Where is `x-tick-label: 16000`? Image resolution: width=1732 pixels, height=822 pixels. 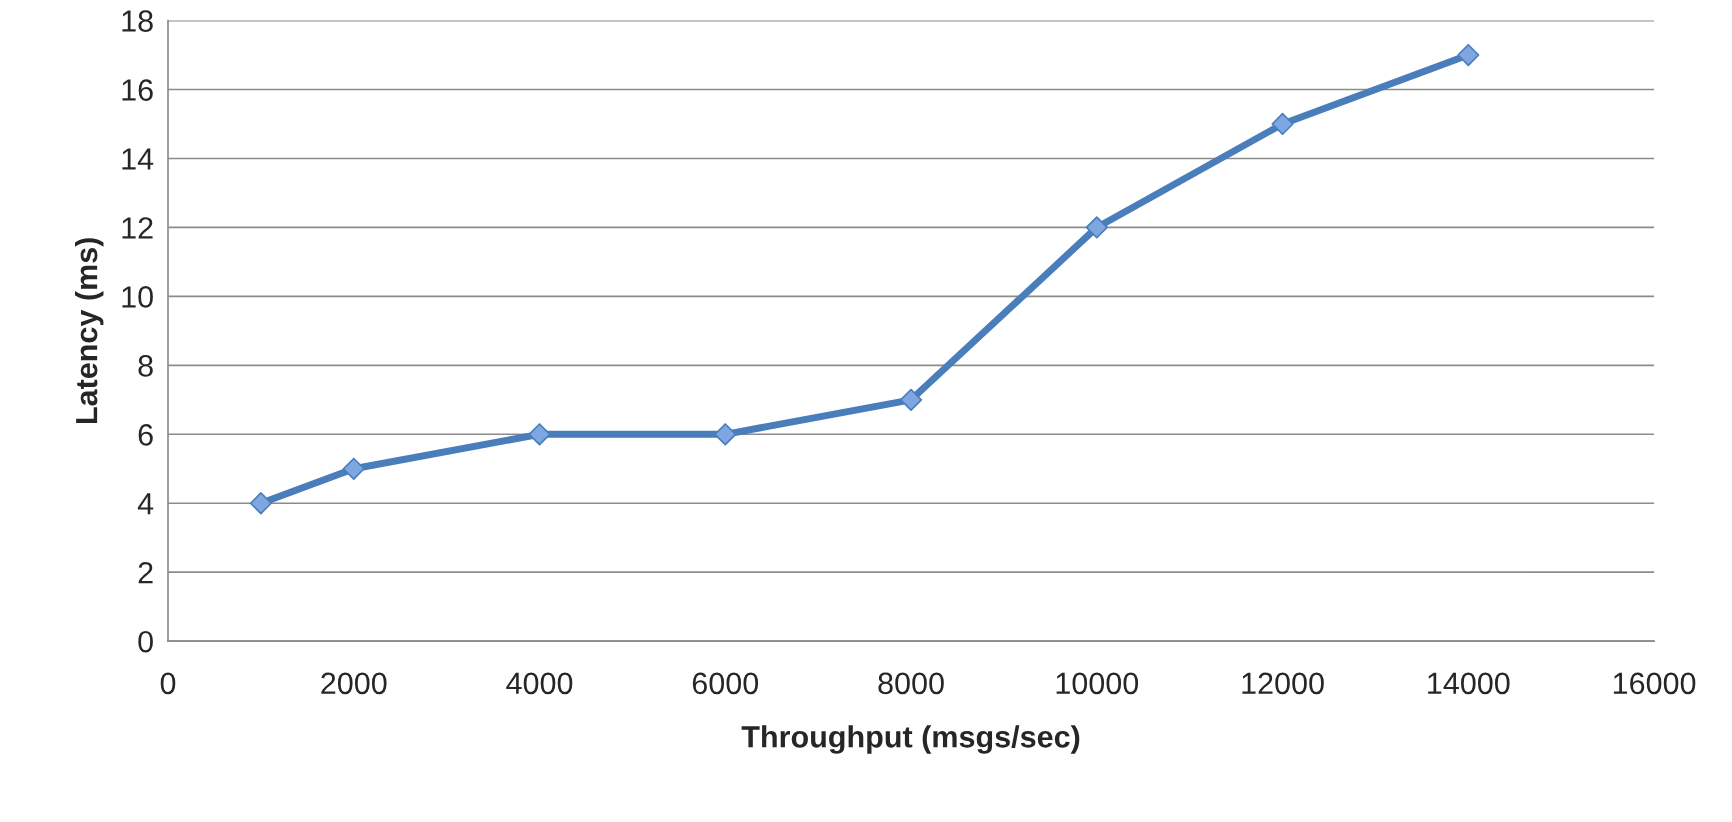
x-tick-label: 16000 is located at coordinates (1654, 683).